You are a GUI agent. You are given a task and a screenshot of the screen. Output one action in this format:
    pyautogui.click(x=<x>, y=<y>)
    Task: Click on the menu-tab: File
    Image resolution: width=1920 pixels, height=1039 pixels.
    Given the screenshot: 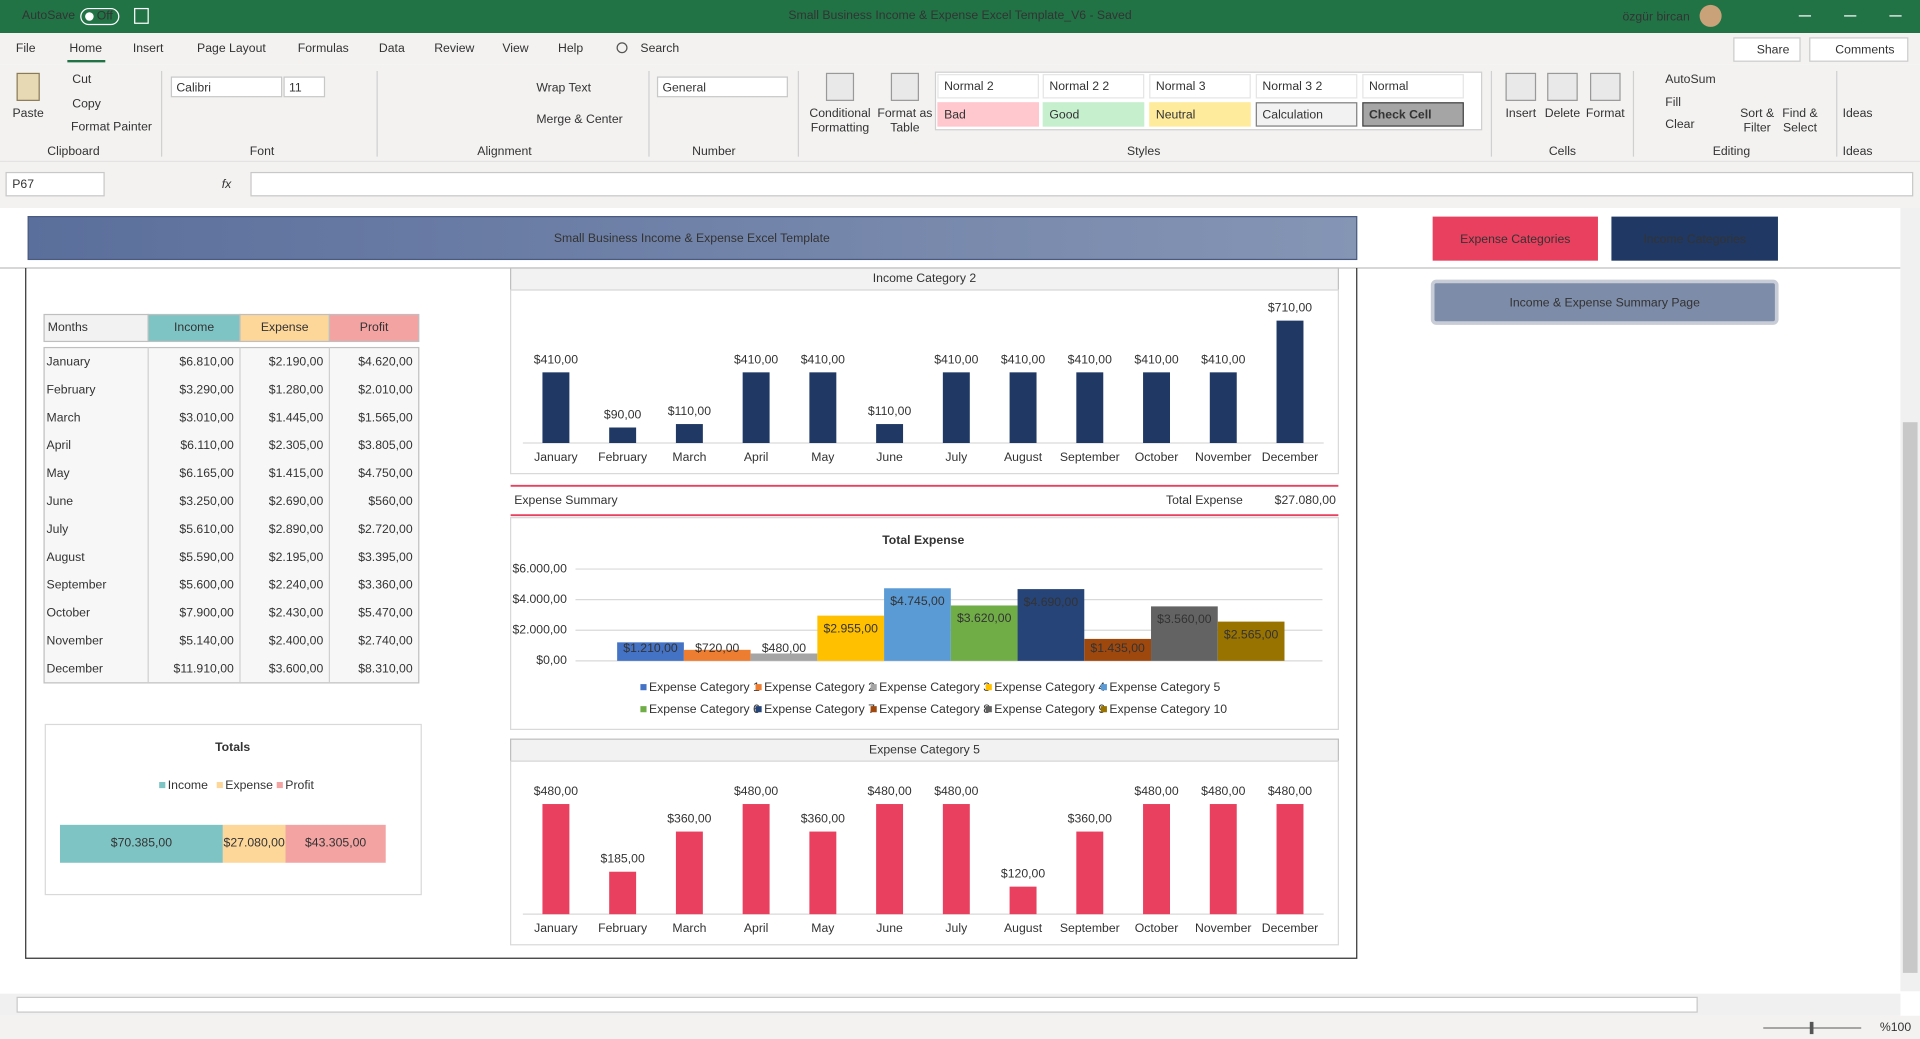 What is the action you would take?
    pyautogui.click(x=26, y=48)
    